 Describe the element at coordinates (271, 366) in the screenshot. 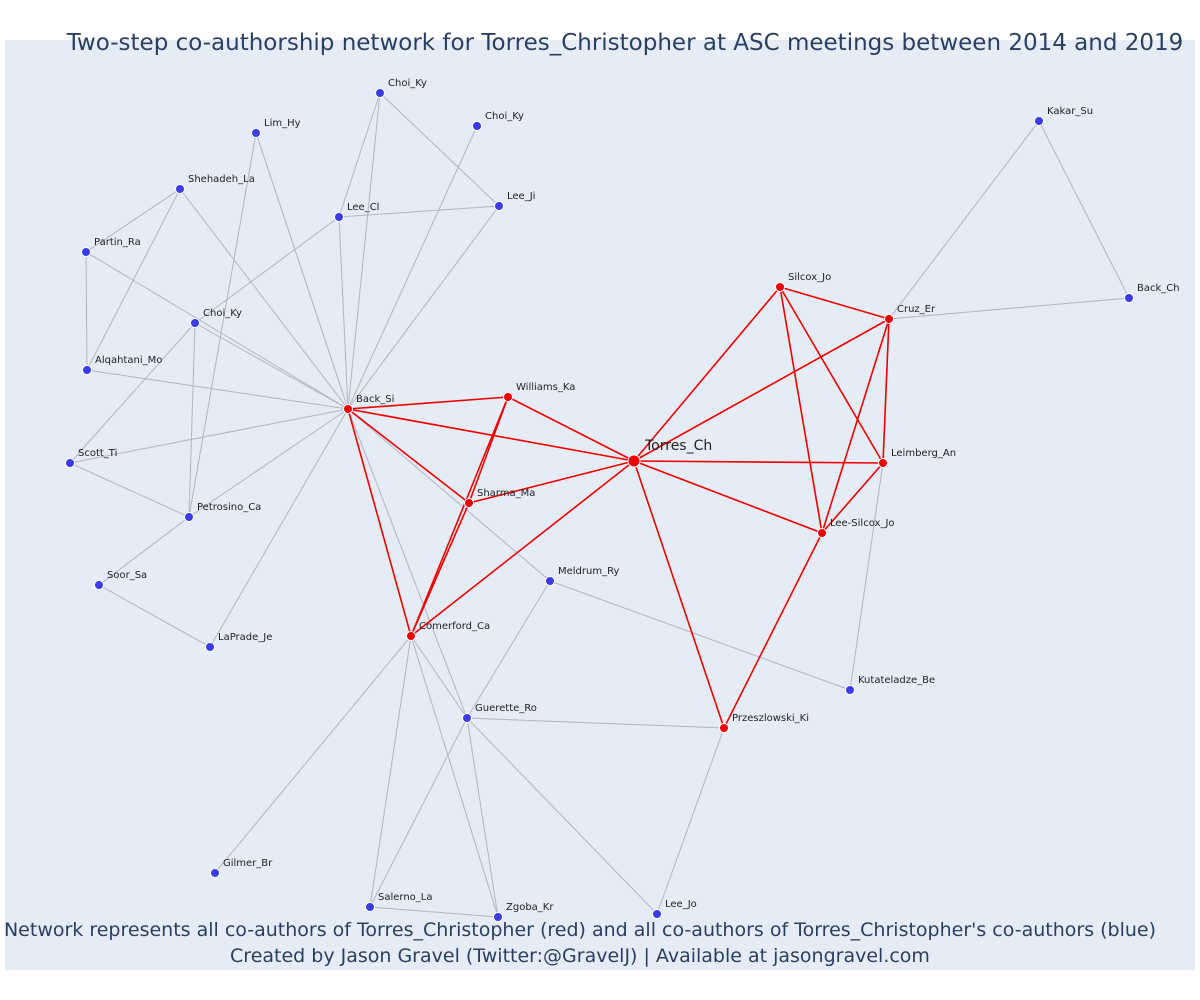

I see `edge-back_si-choi_ky_mid` at that location.